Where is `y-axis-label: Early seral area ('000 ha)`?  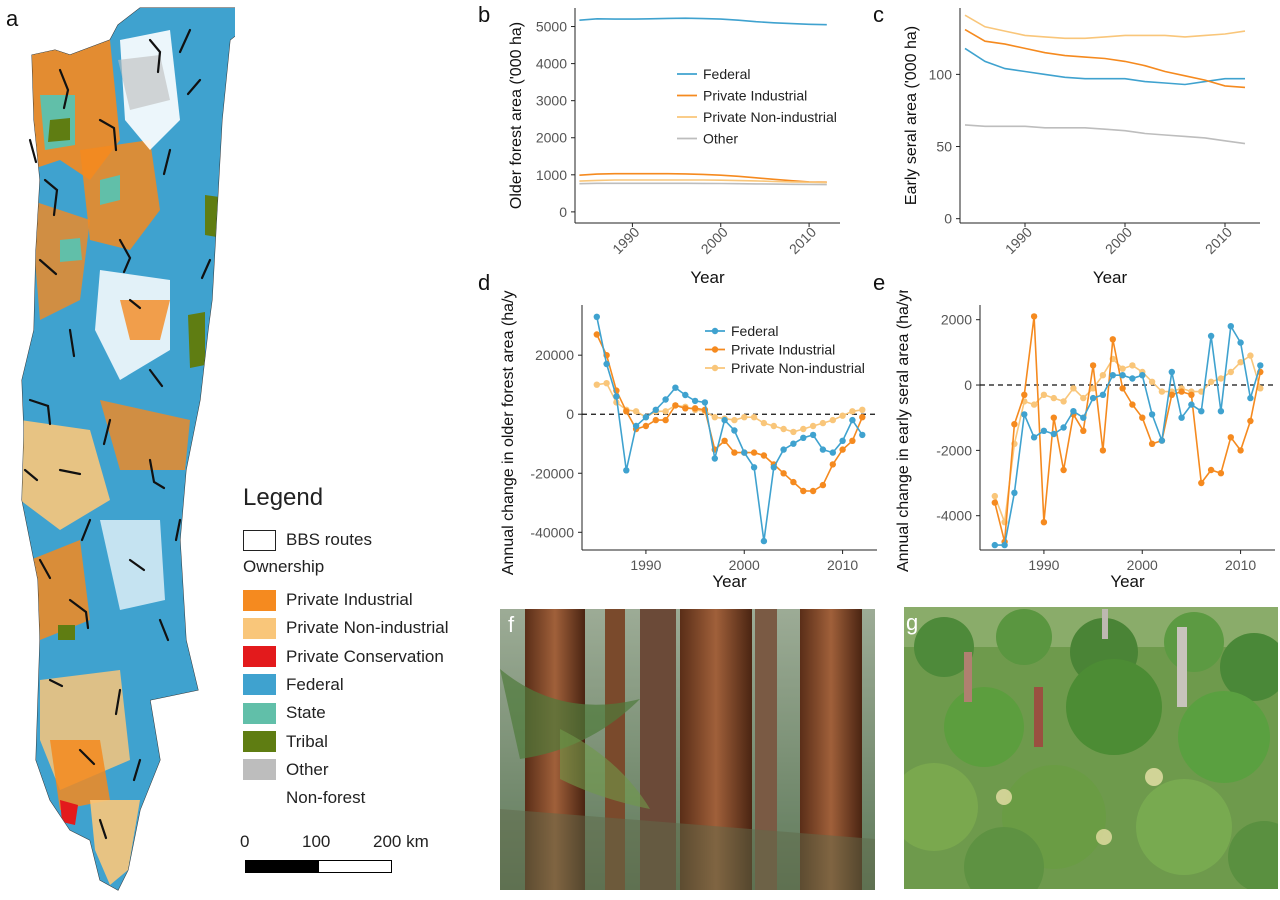 y-axis-label: Early seral area ('000 ha) is located at coordinates (911, 115).